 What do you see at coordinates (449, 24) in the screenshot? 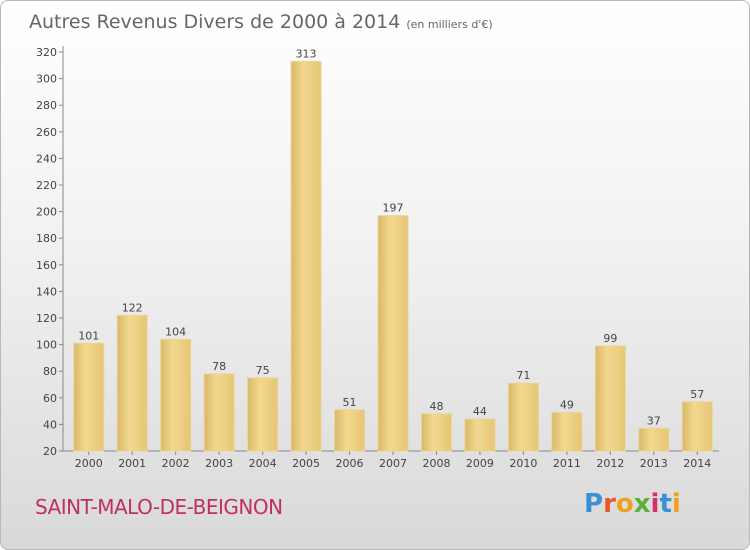
I see `chart-subtitle: (en milliers d'€)` at bounding box center [449, 24].